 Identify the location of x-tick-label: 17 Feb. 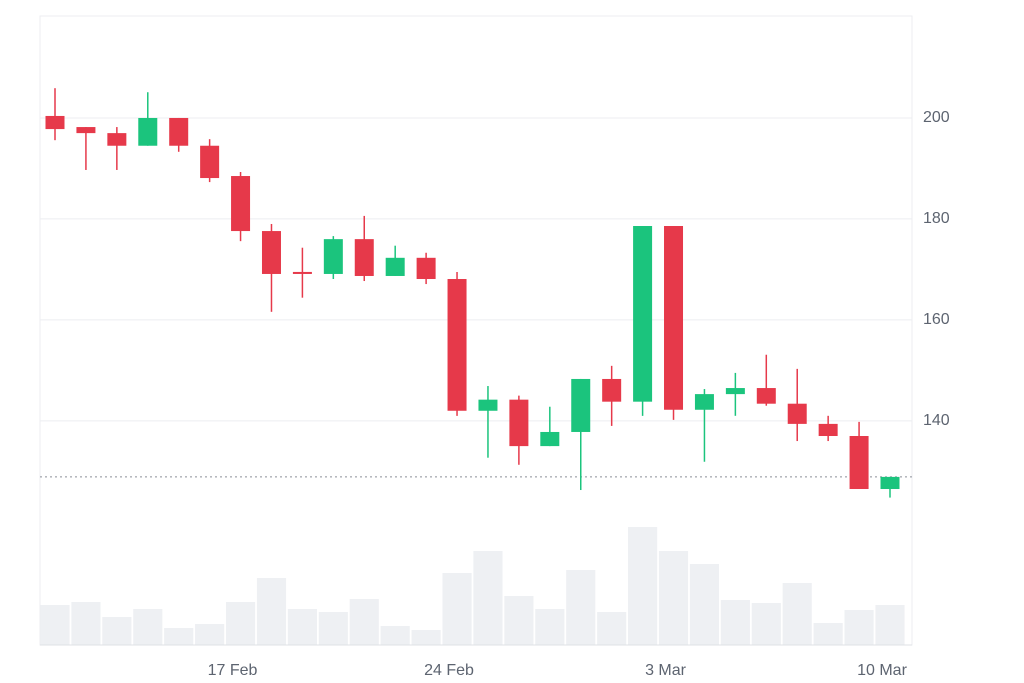
(233, 670).